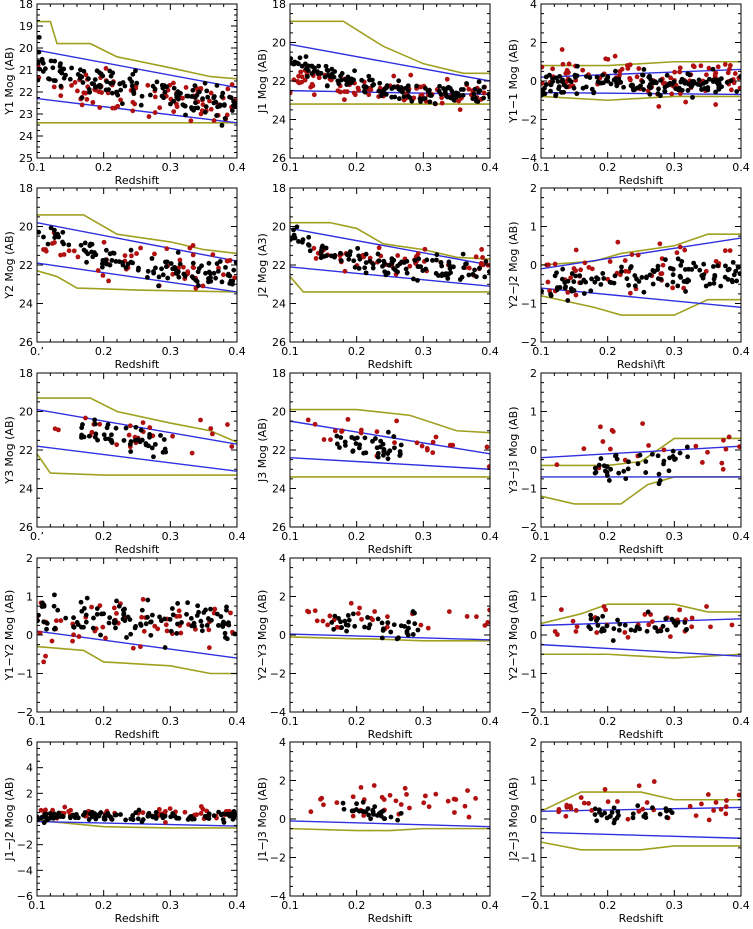 Image resolution: width=753 pixels, height=929 pixels. I want to click on x-tick-label: 0.2, so click(608, 167).